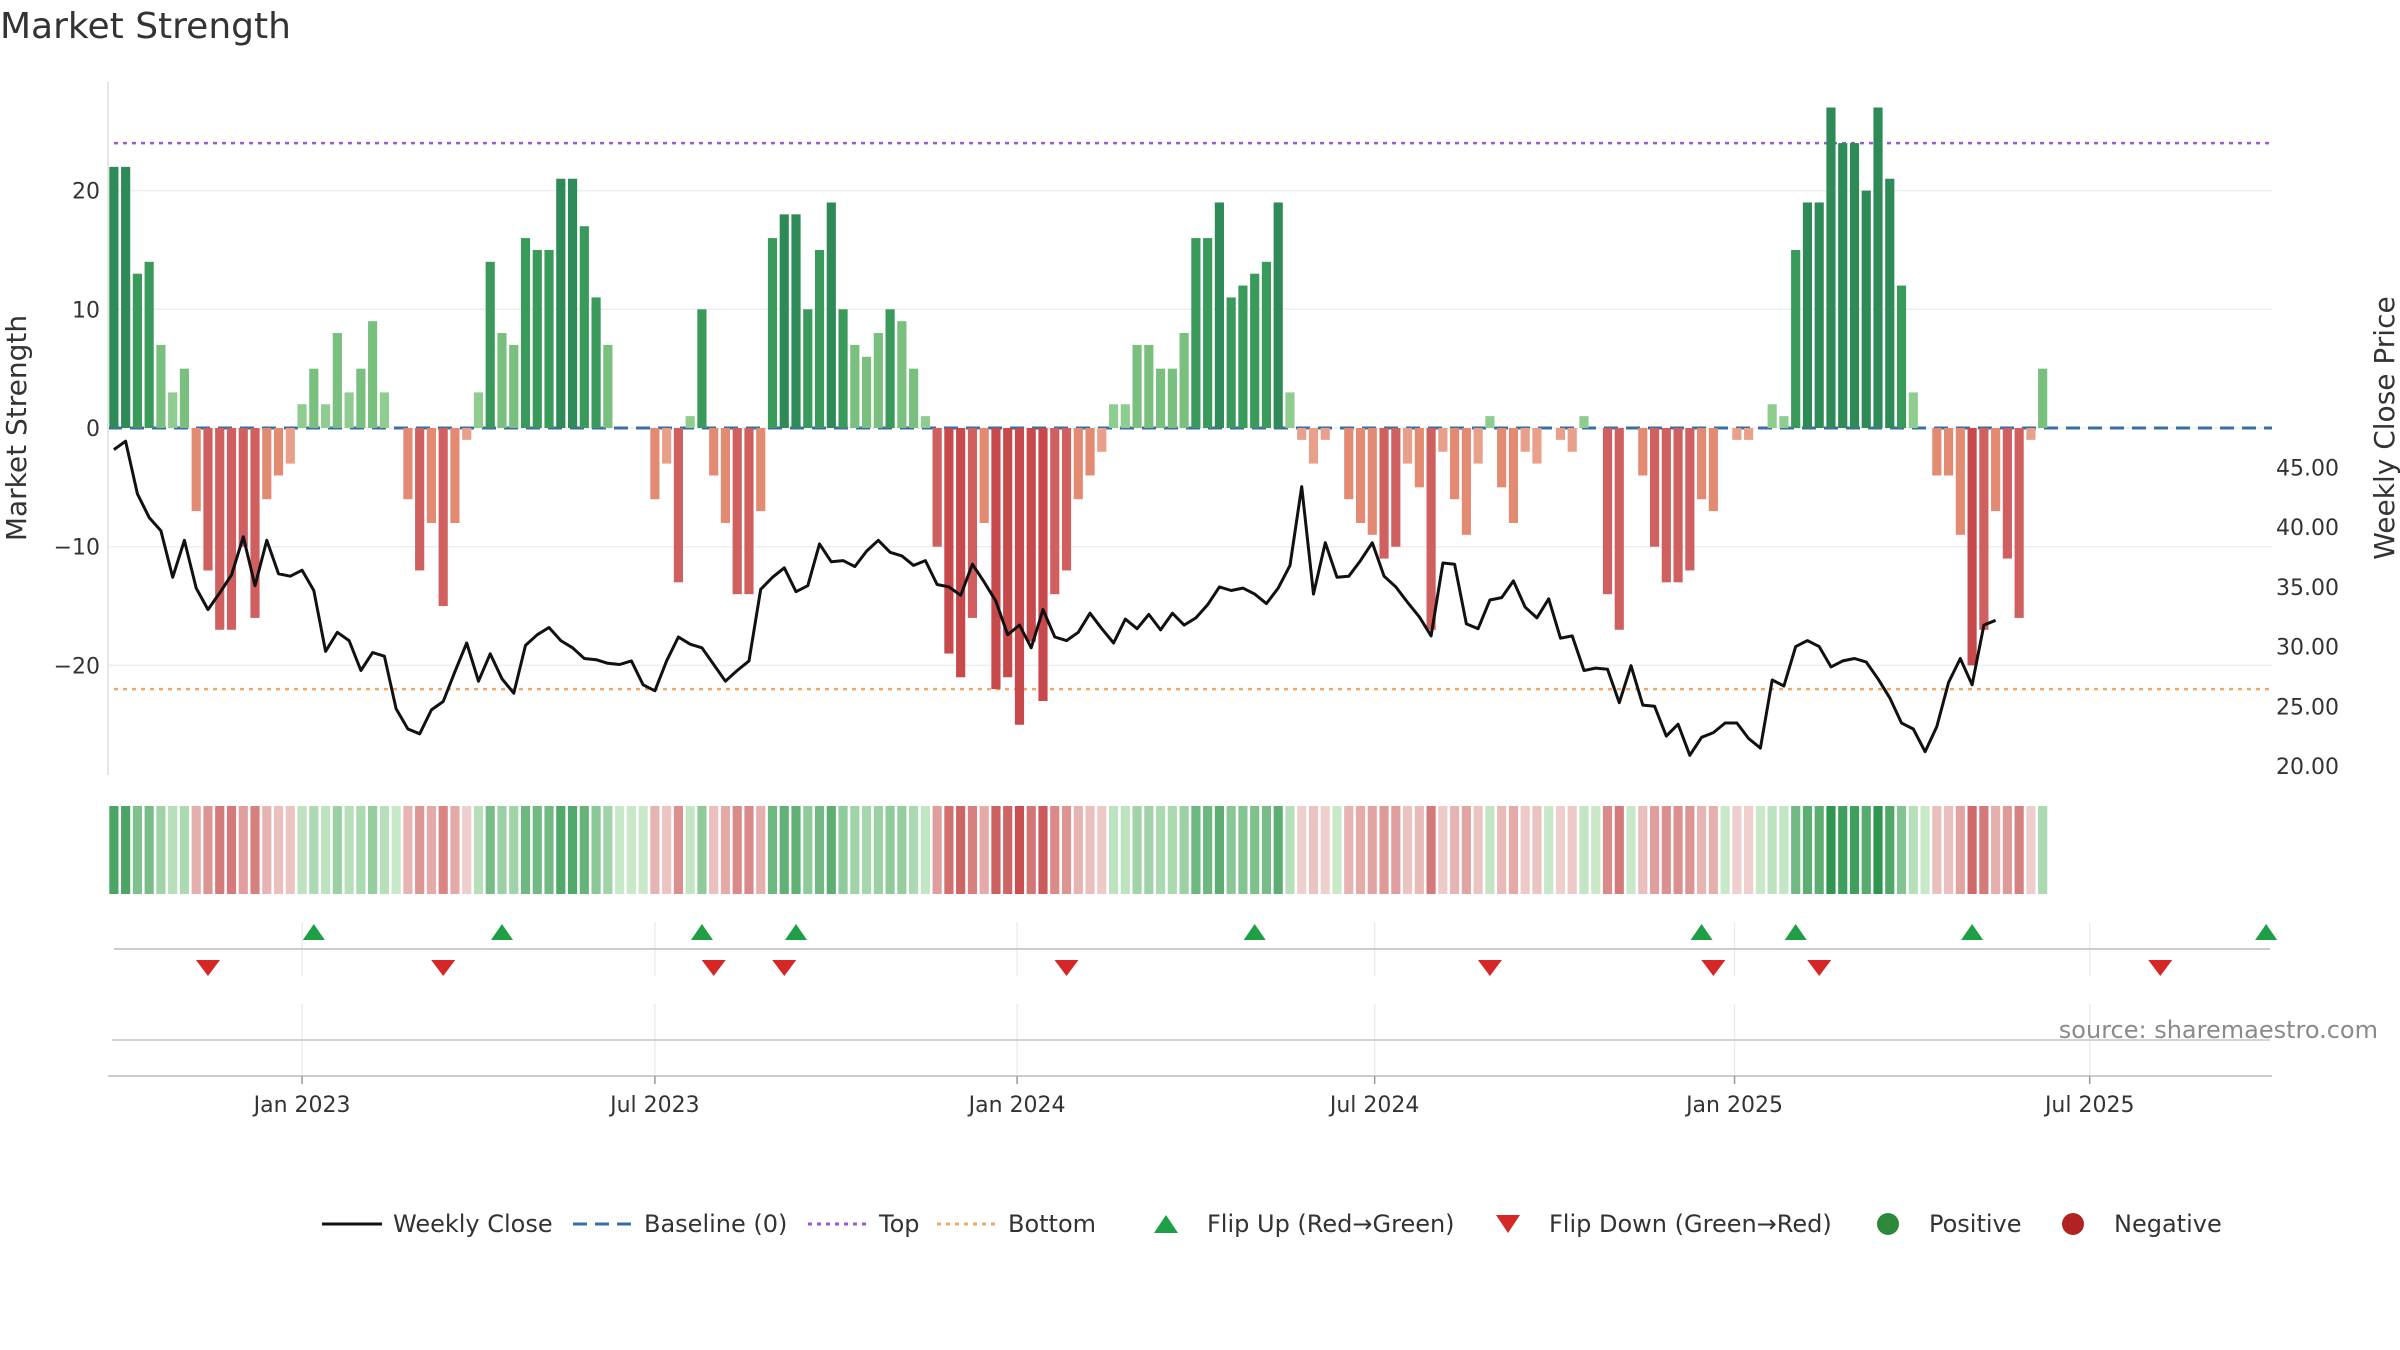 This screenshot has width=2400, height=1350. Describe the element at coordinates (1331, 1224) in the screenshot. I see `legend-label: Flip Up (Red→Green)` at that location.